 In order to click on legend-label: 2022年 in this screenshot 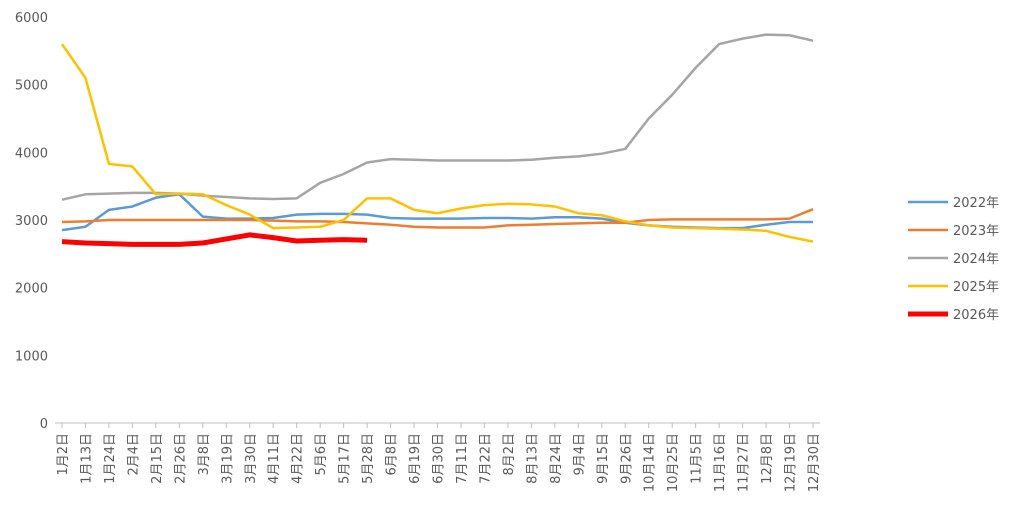, I will do `click(976, 203)`.